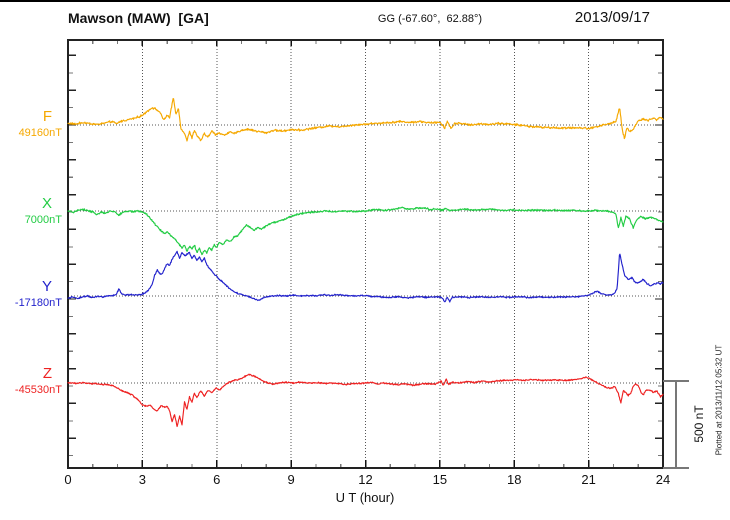  I want to click on trace-z, so click(365, 400).